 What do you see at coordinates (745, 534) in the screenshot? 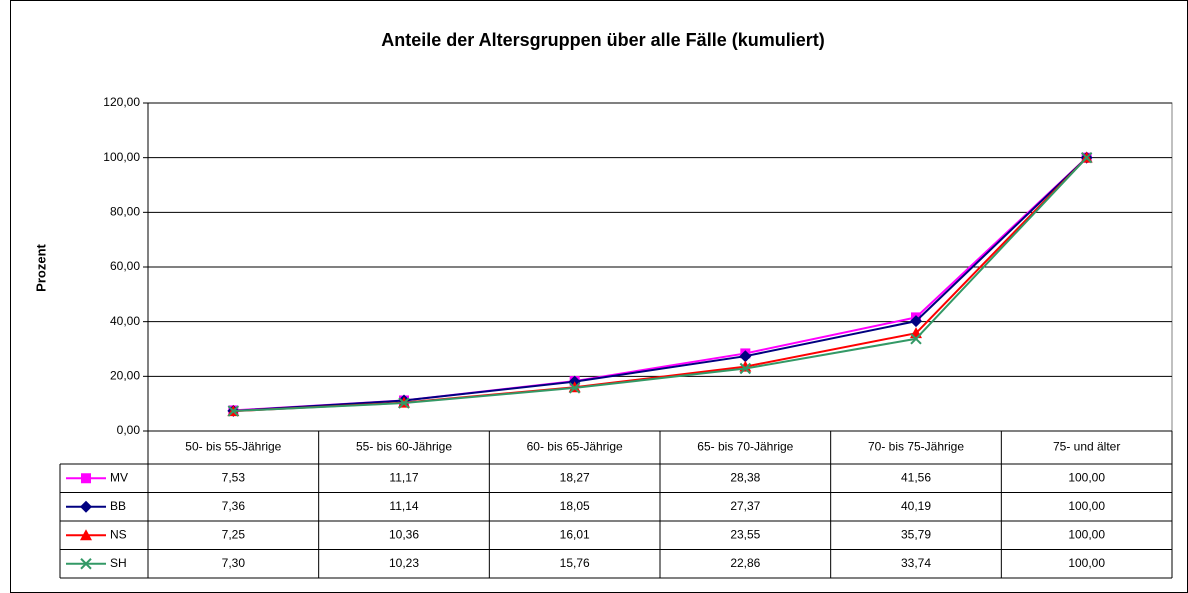
I see `table-value: 23,55` at bounding box center [745, 534].